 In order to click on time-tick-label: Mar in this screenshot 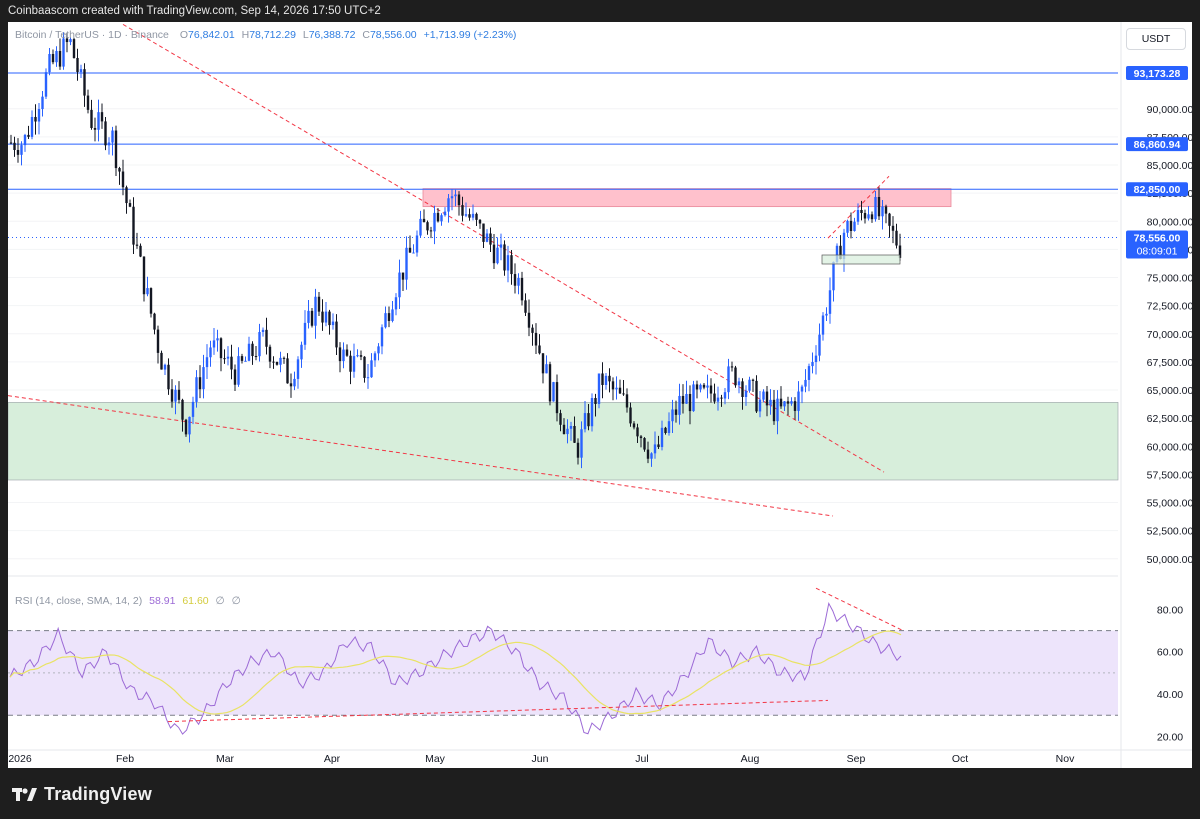, I will do `click(225, 759)`.